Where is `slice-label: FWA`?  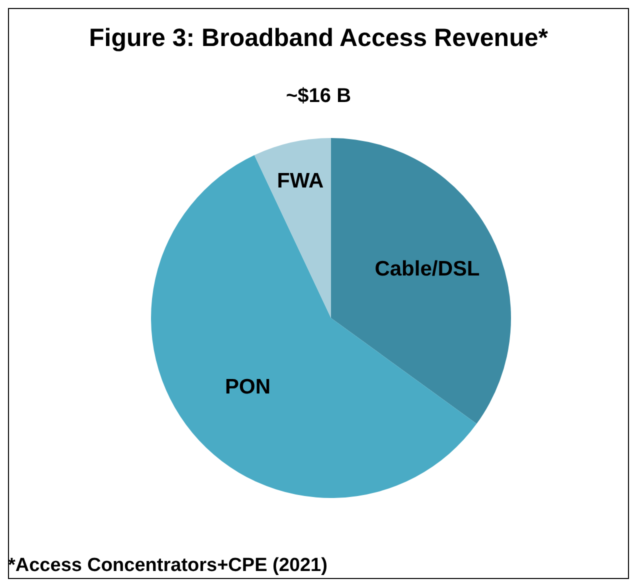
slice-label: FWA is located at coordinates (300, 180).